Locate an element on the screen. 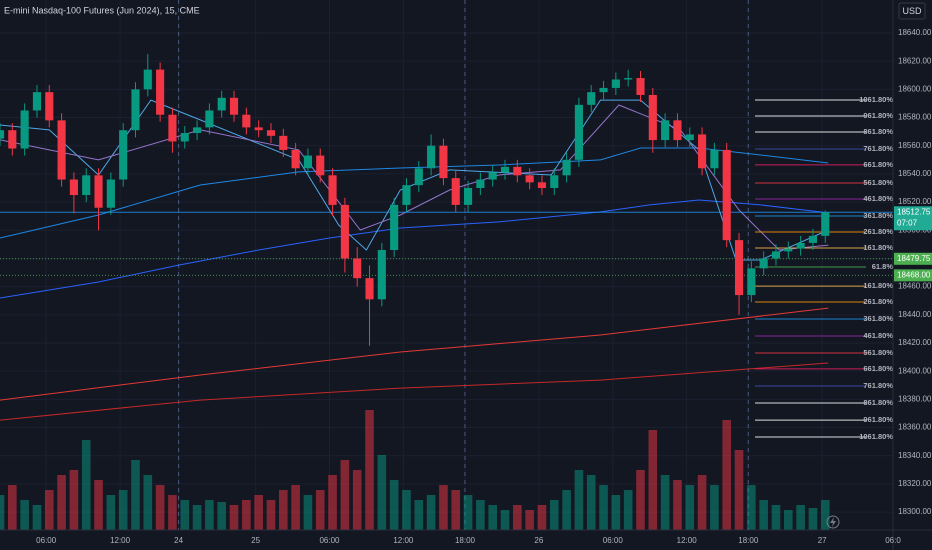 Image resolution: width=932 pixels, height=550 pixels. fib-label: 861.80% is located at coordinates (878, 131).